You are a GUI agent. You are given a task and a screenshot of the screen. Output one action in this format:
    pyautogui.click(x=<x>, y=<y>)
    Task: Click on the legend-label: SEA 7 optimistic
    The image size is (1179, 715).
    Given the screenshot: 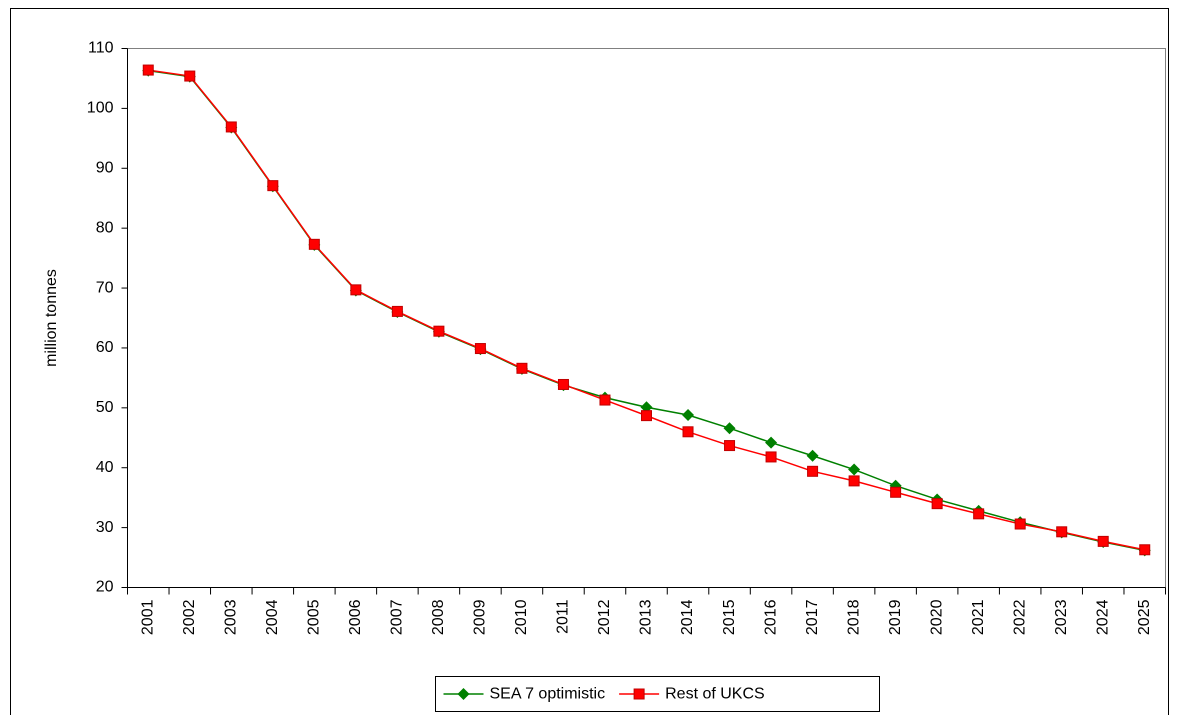 What is the action you would take?
    pyautogui.click(x=548, y=694)
    